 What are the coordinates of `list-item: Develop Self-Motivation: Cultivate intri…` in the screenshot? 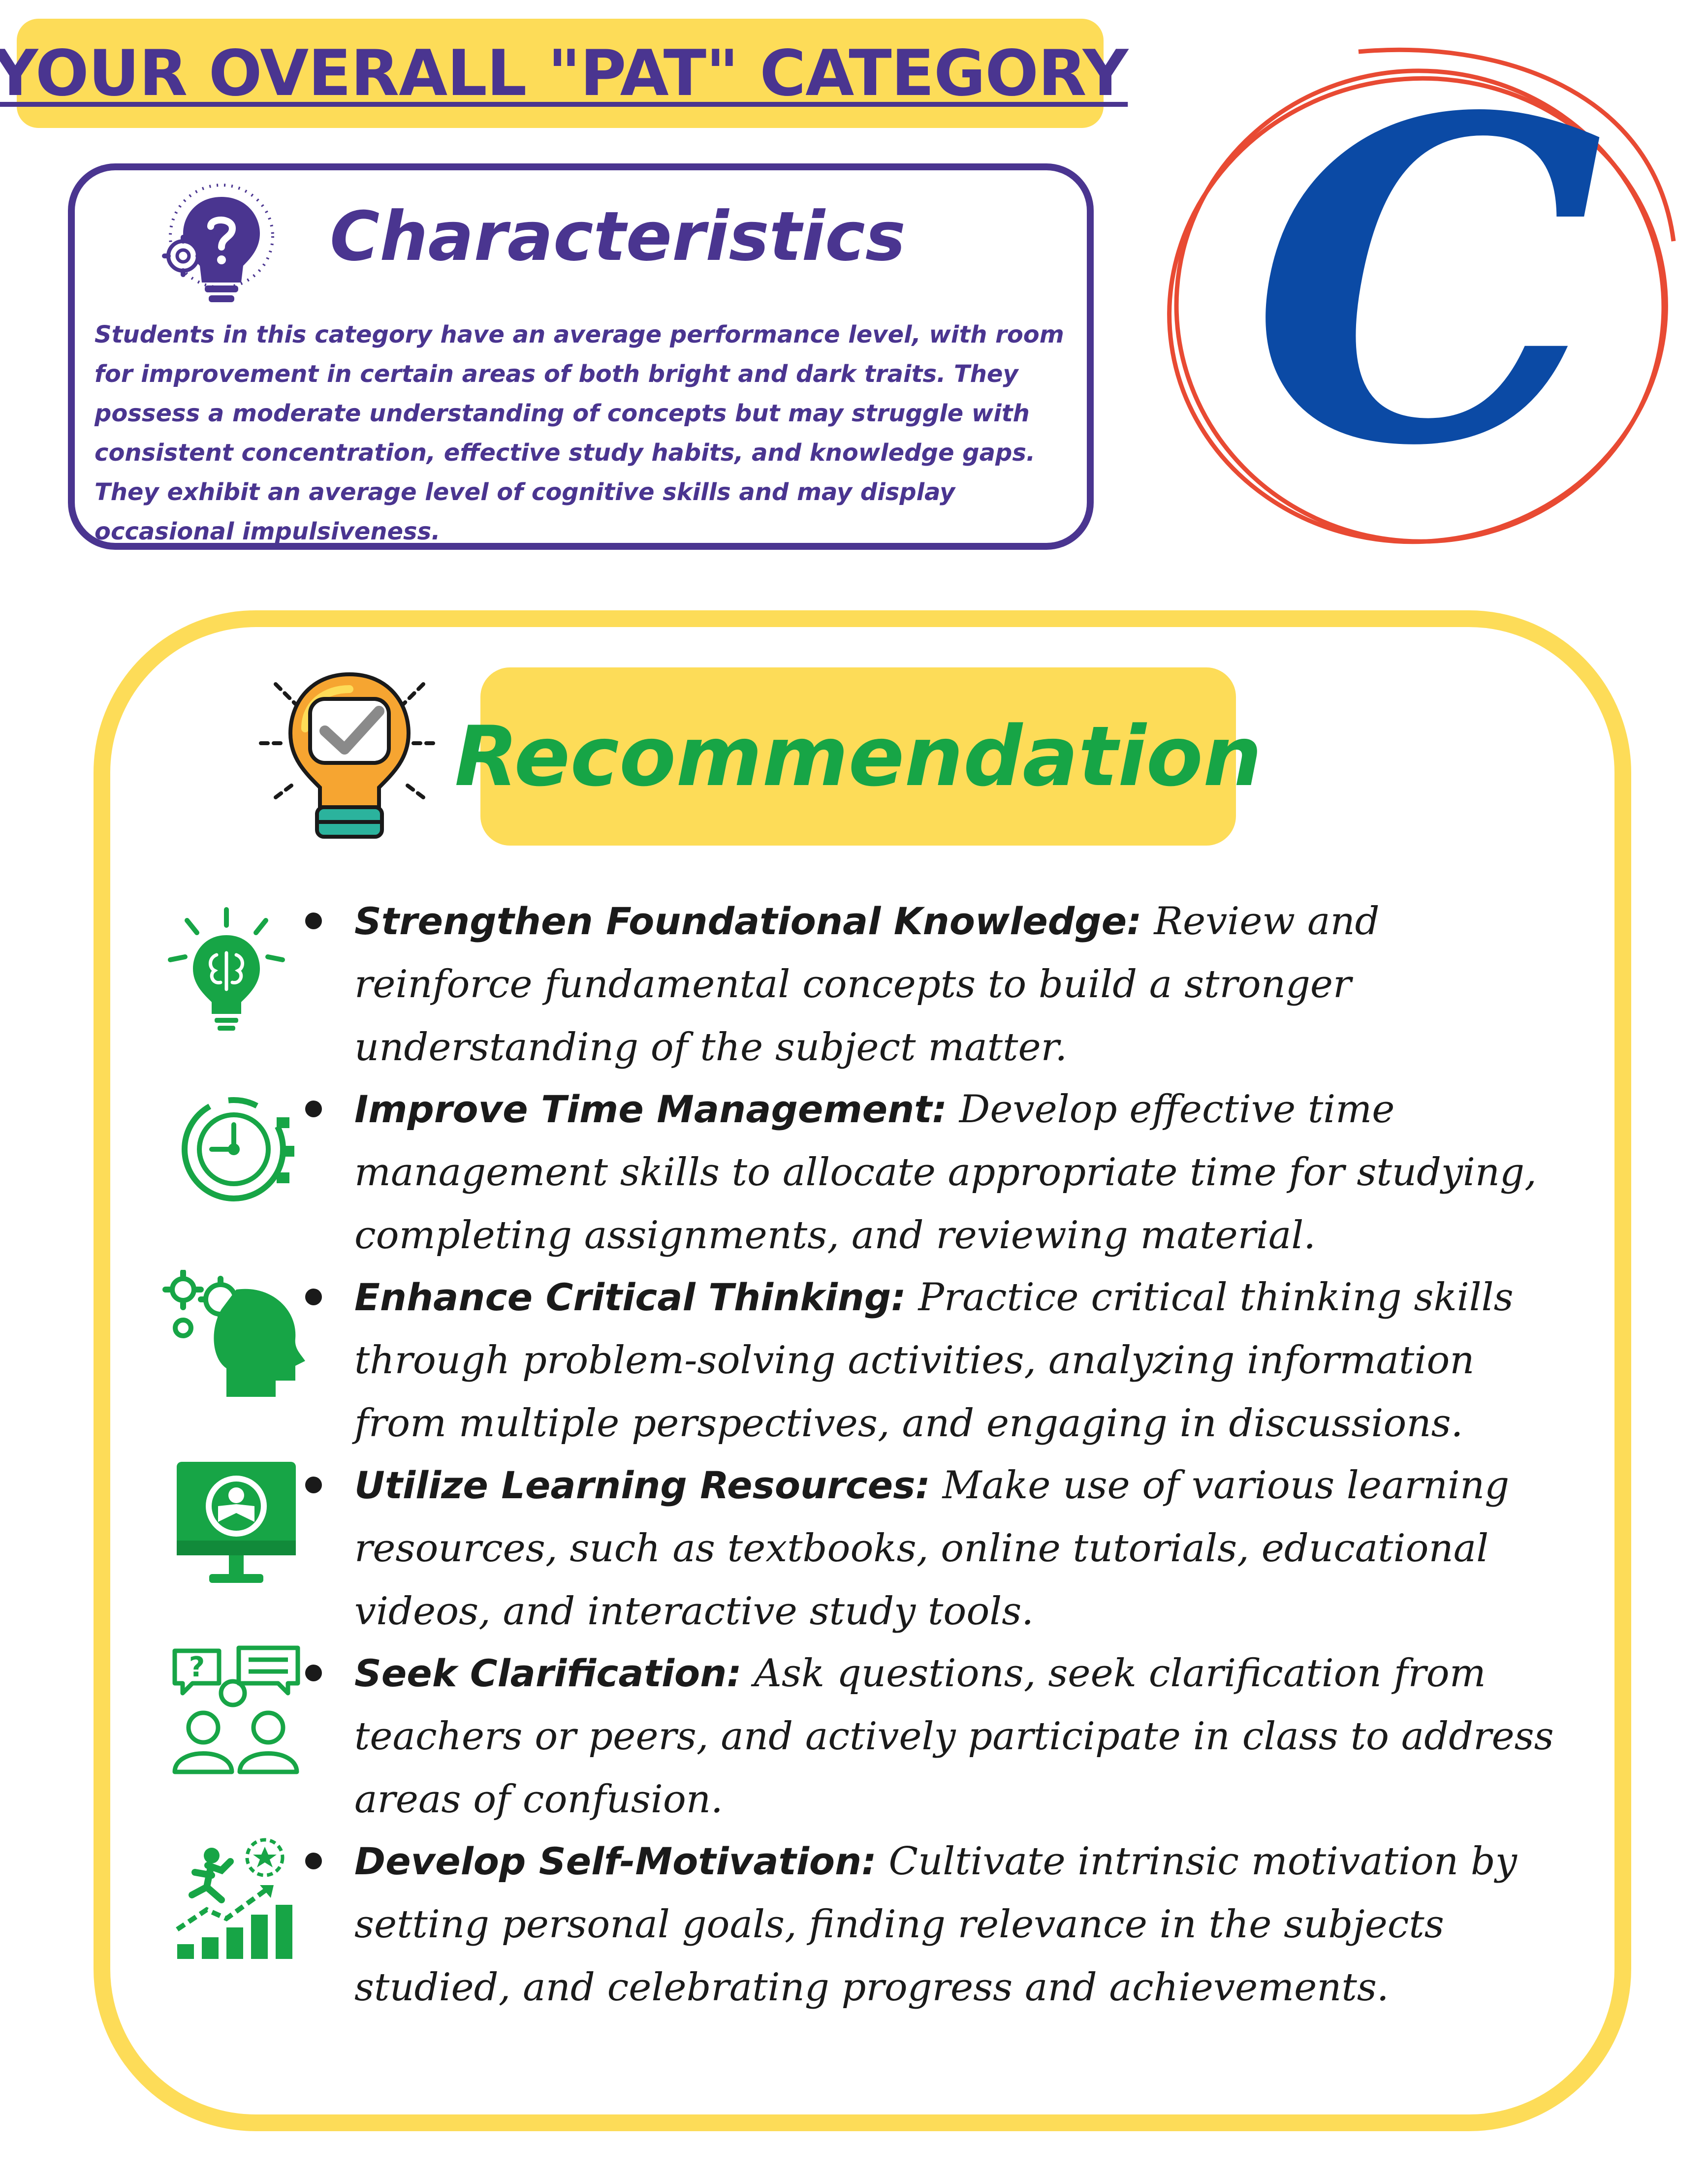 It's located at (935, 1924).